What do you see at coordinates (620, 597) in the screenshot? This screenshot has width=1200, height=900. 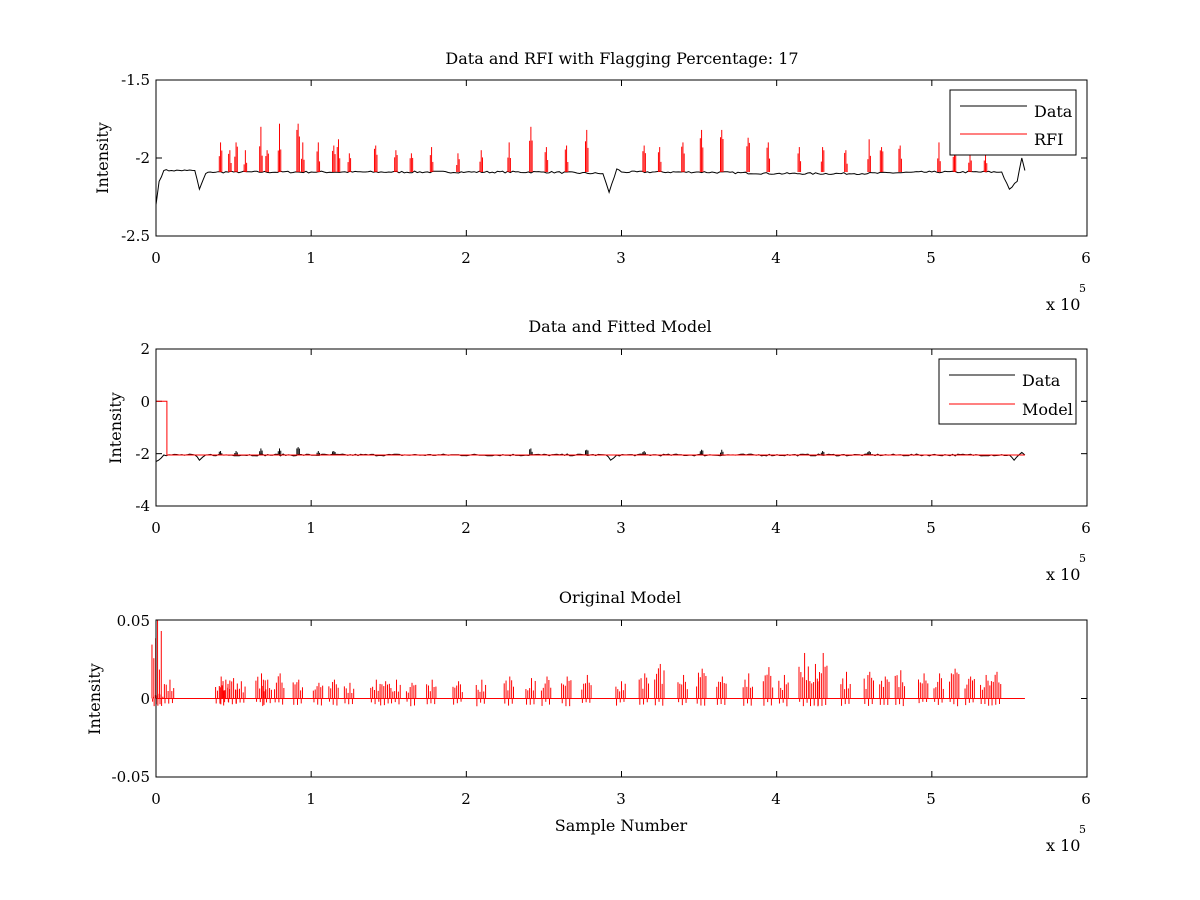 I see `subplot-3-title: Original Model` at bounding box center [620, 597].